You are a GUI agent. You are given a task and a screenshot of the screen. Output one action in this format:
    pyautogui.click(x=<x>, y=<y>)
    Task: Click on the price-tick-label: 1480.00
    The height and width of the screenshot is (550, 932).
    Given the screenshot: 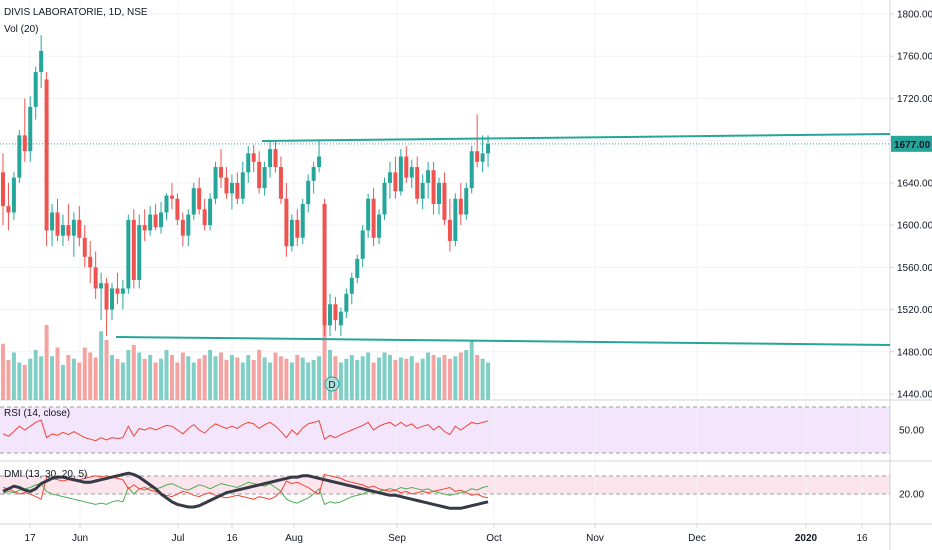 What is the action you would take?
    pyautogui.click(x=914, y=352)
    